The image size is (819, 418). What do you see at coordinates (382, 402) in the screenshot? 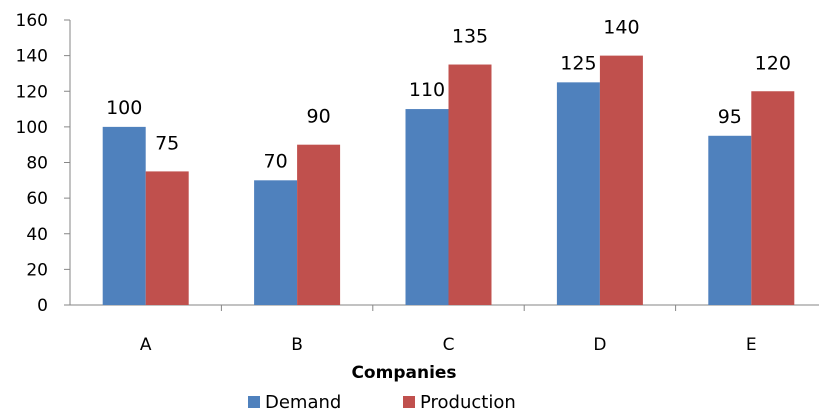
I see `legend: Demand Production` at bounding box center [382, 402].